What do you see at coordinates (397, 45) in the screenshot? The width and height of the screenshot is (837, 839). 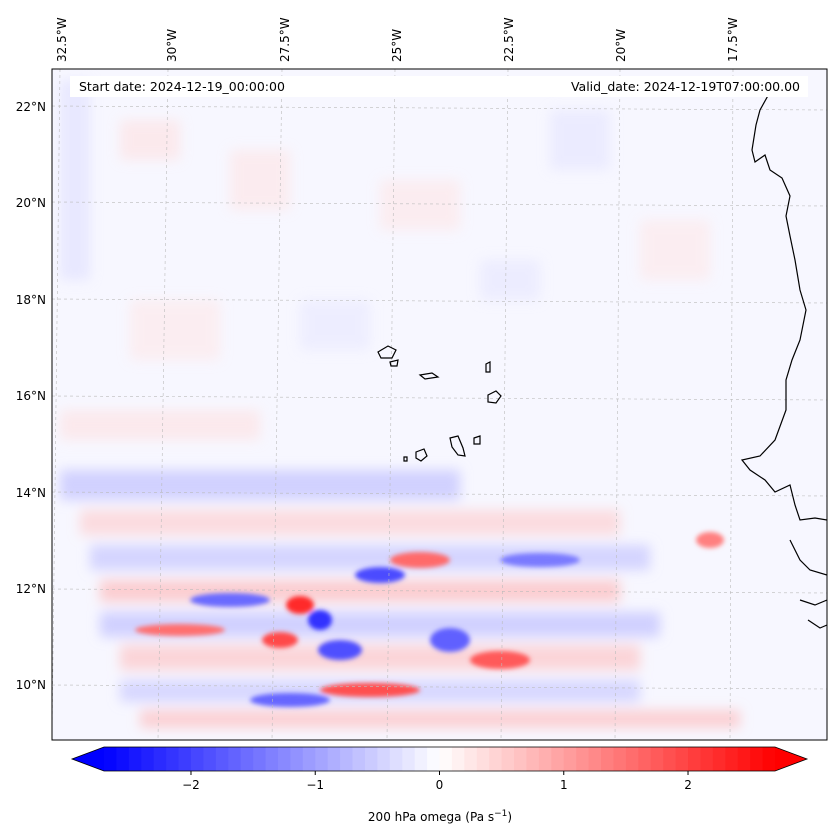 I see `lon-label: 25°W` at bounding box center [397, 45].